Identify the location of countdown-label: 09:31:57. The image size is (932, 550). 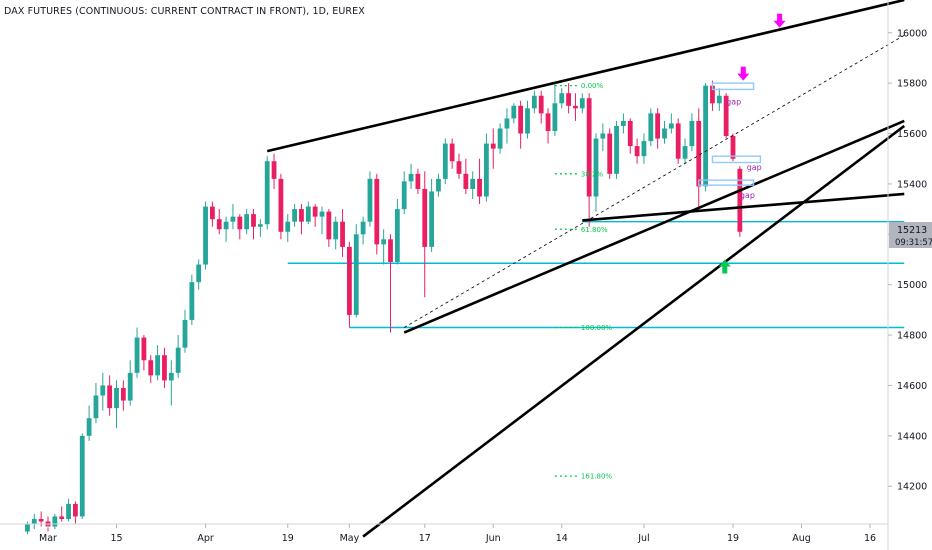
(913, 243).